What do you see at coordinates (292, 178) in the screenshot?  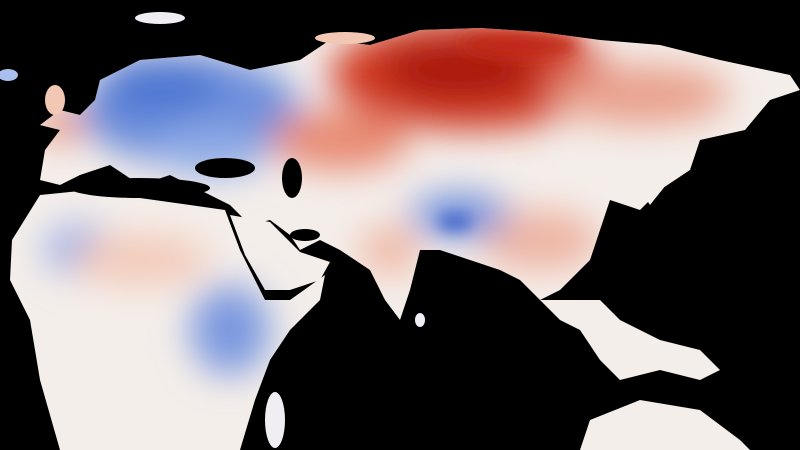 I see `caspian-sea` at bounding box center [292, 178].